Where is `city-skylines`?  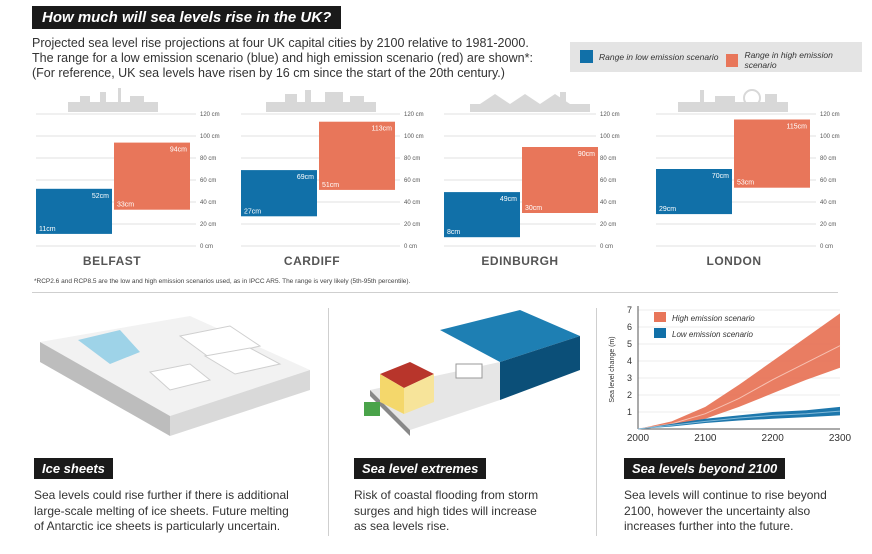 city-skylines is located at coordinates (428, 100).